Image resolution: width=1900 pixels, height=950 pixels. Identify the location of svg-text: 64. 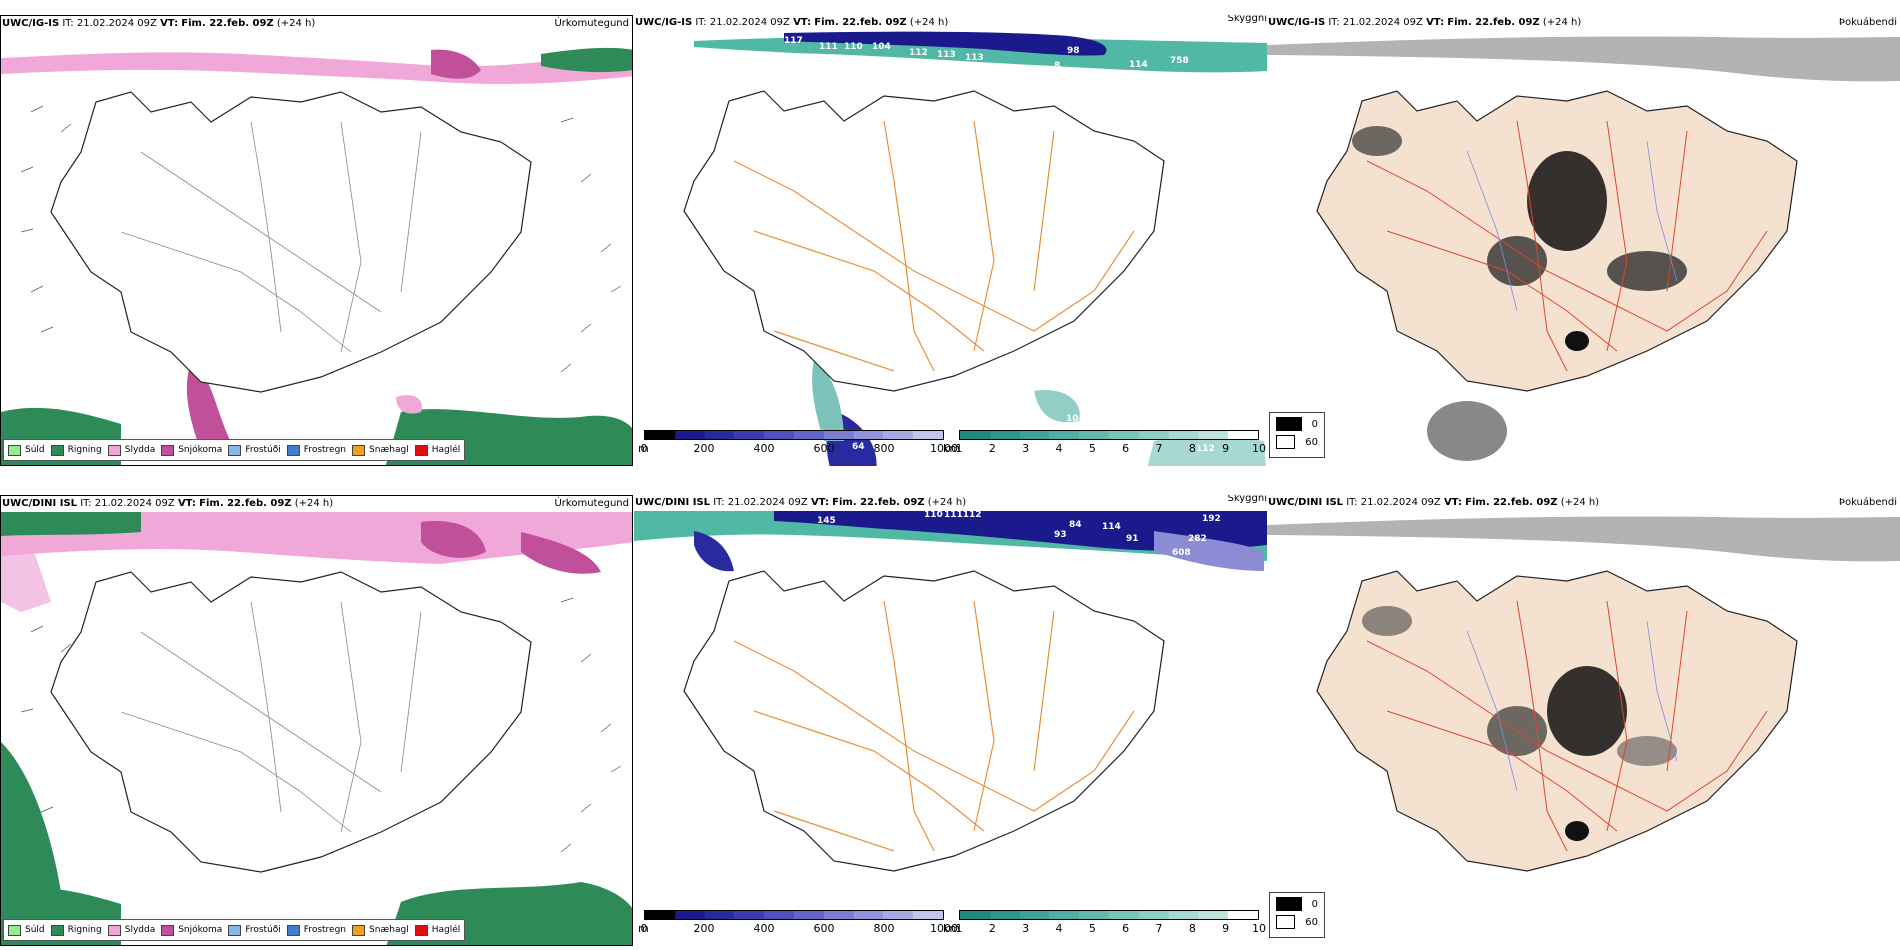
(858, 447).